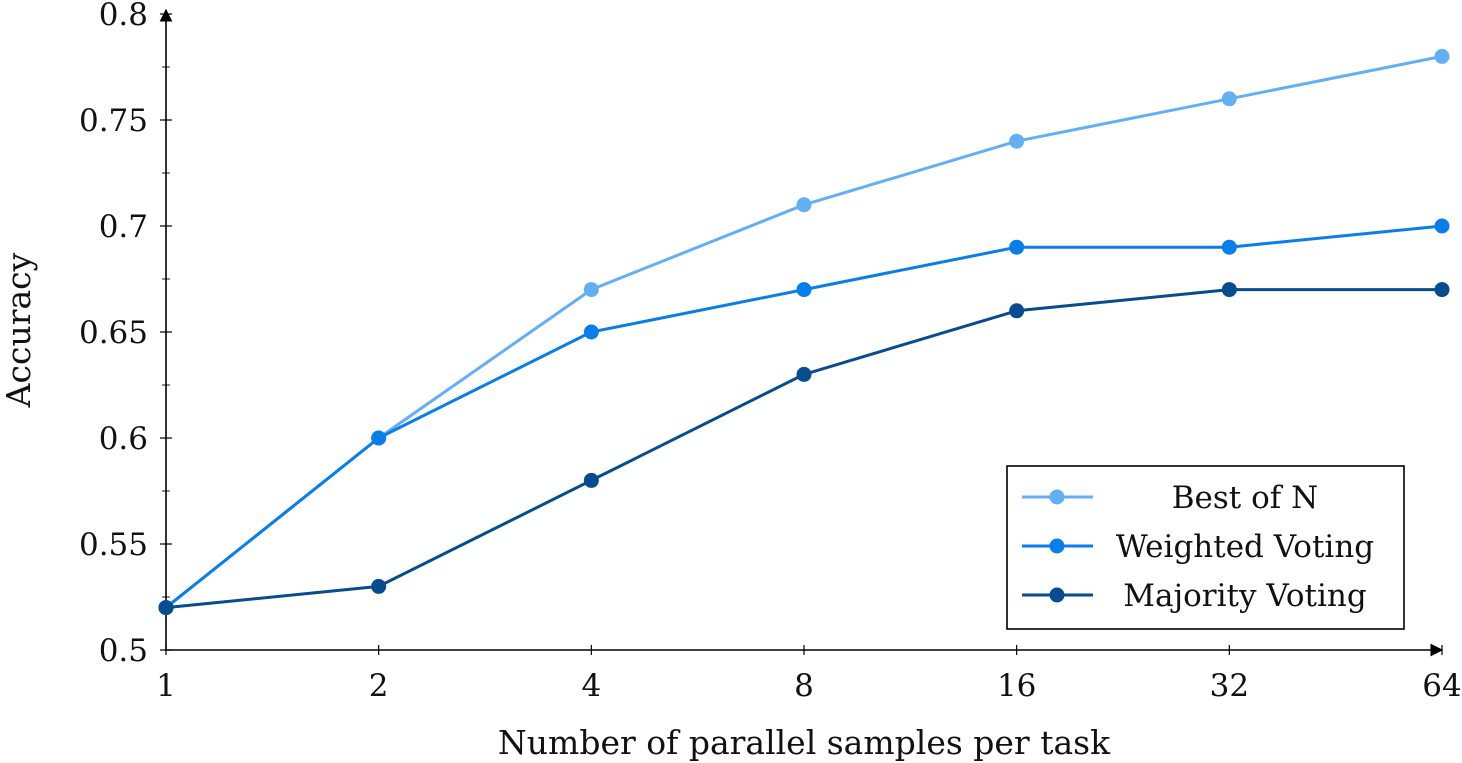  Describe the element at coordinates (1441, 686) in the screenshot. I see `x-tick-label: 64` at that location.